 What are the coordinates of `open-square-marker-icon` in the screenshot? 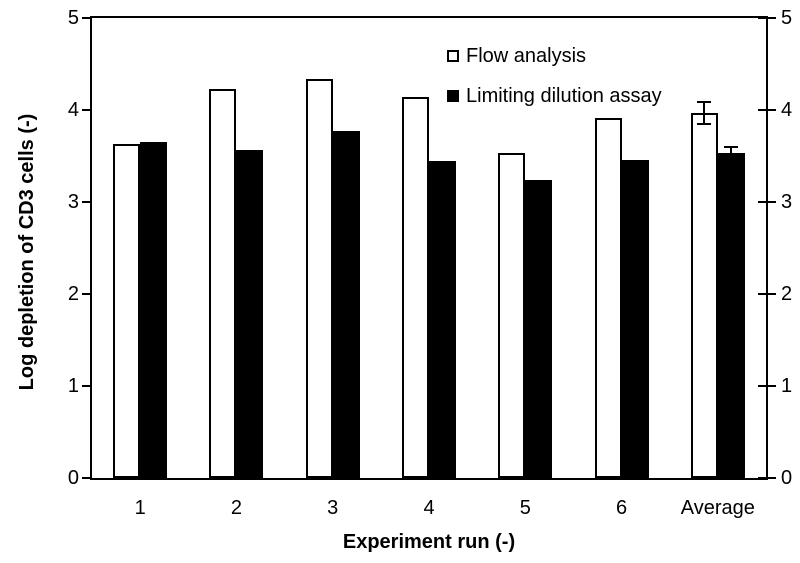 It's located at (453, 56).